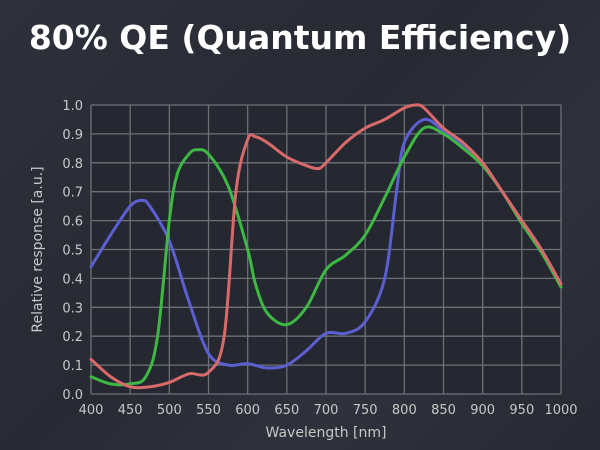 The image size is (600, 450). Describe the element at coordinates (72, 164) in the screenshot. I see `y-tick-label: 0.8` at that location.